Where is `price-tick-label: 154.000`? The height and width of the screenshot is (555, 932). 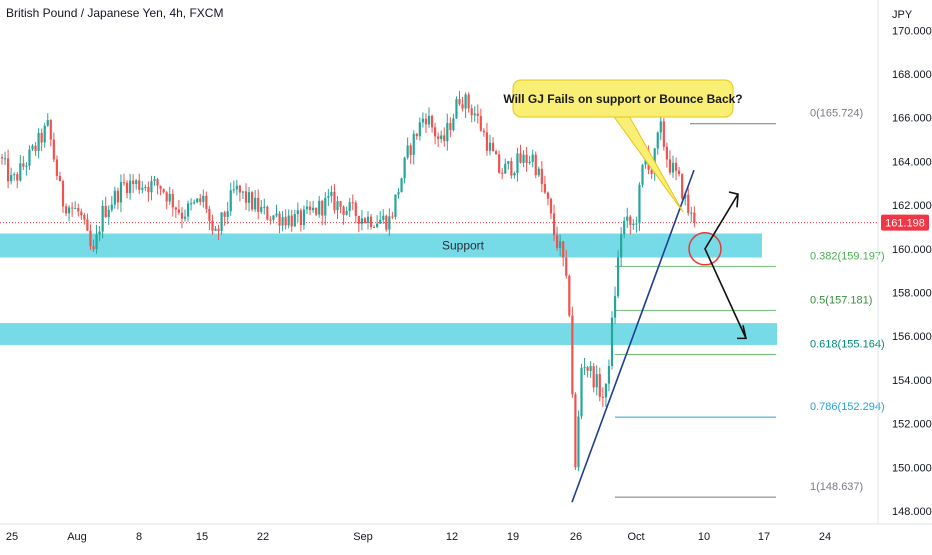 price-tick-label: 154.000 is located at coordinates (912, 381).